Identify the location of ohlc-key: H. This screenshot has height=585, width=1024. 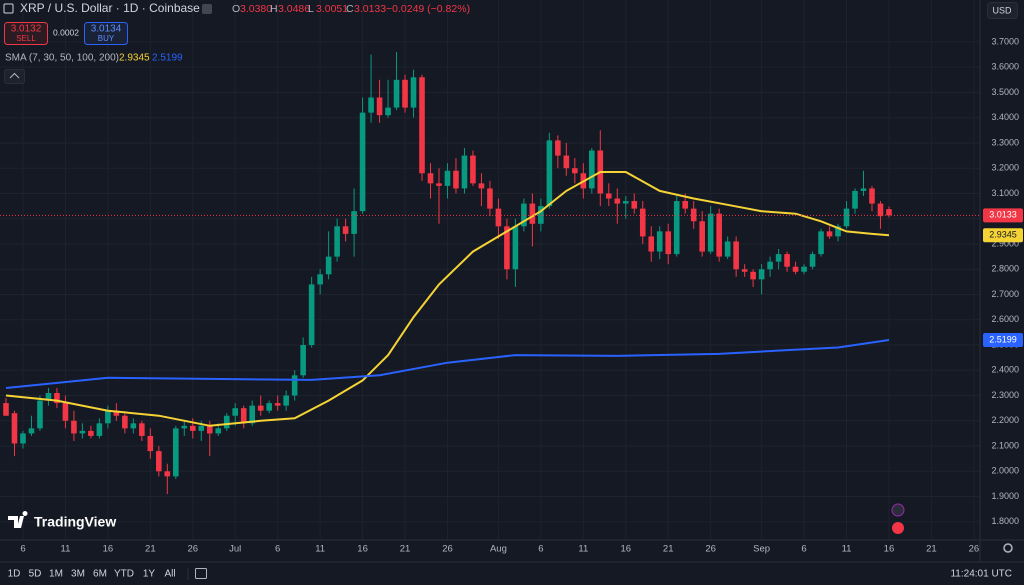
(274, 9).